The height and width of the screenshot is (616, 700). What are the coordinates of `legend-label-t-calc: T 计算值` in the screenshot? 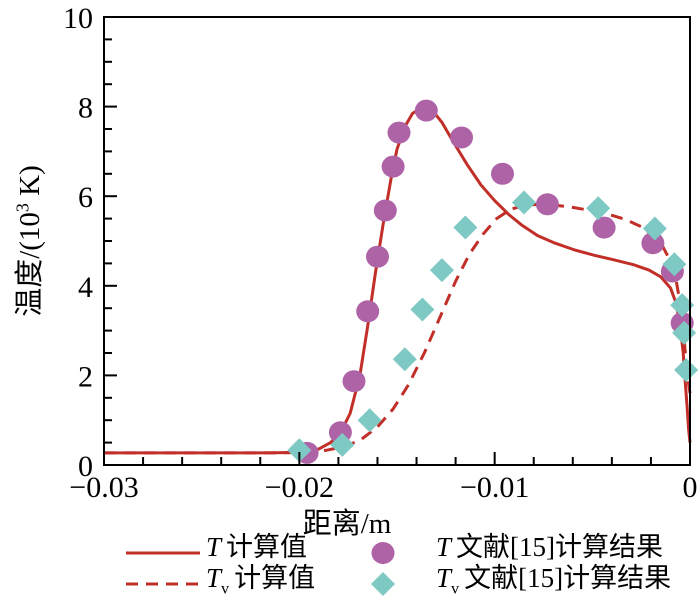 It's located at (275, 552).